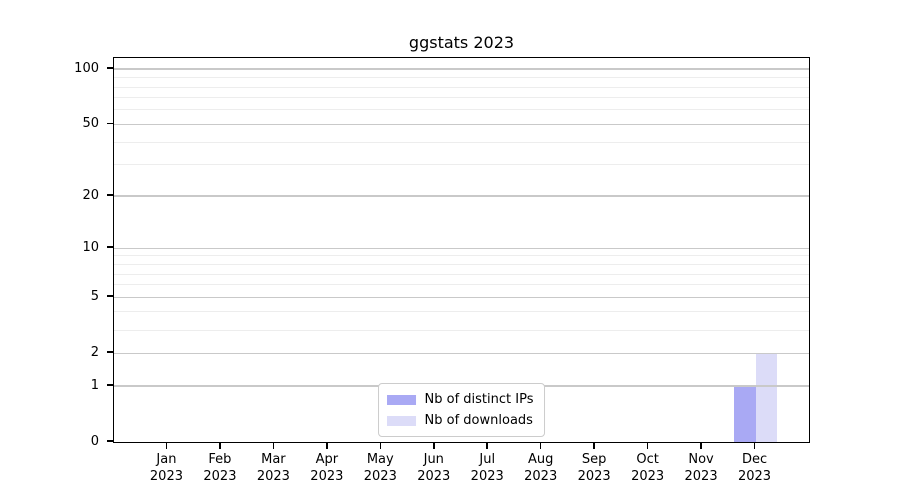  Describe the element at coordinates (94, 441) in the screenshot. I see `y-tick-label-0: 0` at that location.